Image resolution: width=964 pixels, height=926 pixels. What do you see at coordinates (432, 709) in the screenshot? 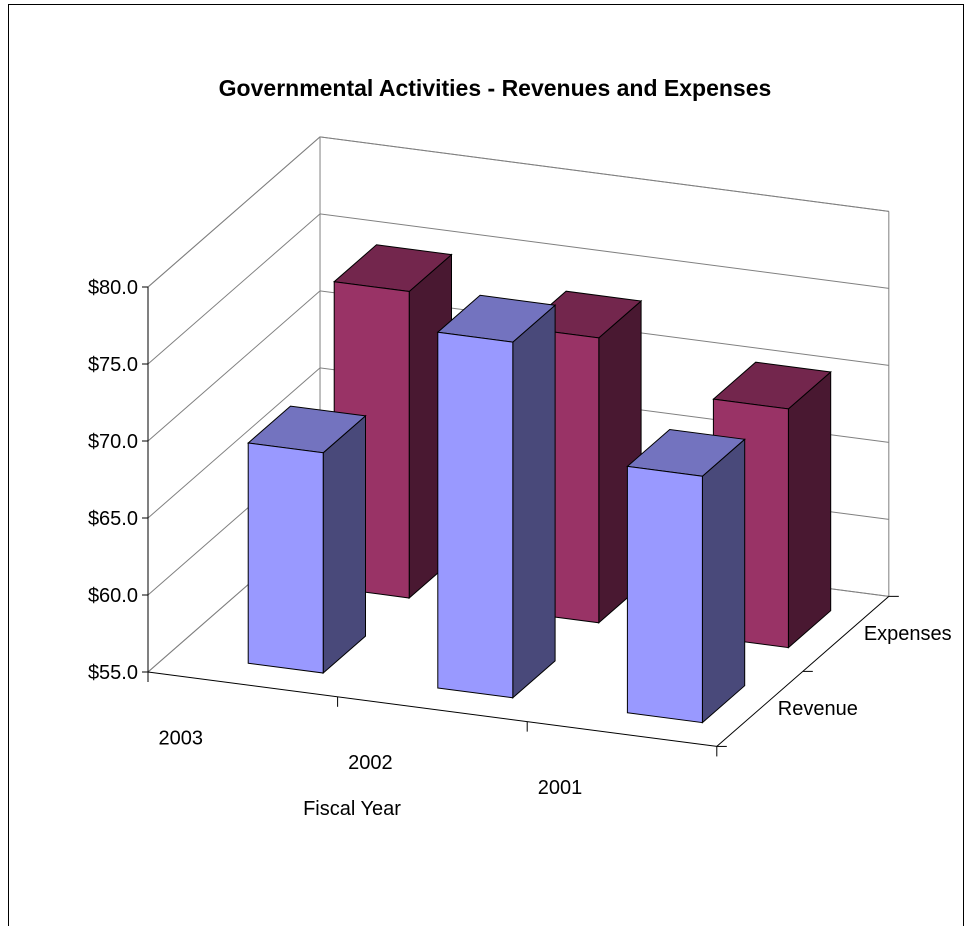
I see `x-axis-line` at bounding box center [432, 709].